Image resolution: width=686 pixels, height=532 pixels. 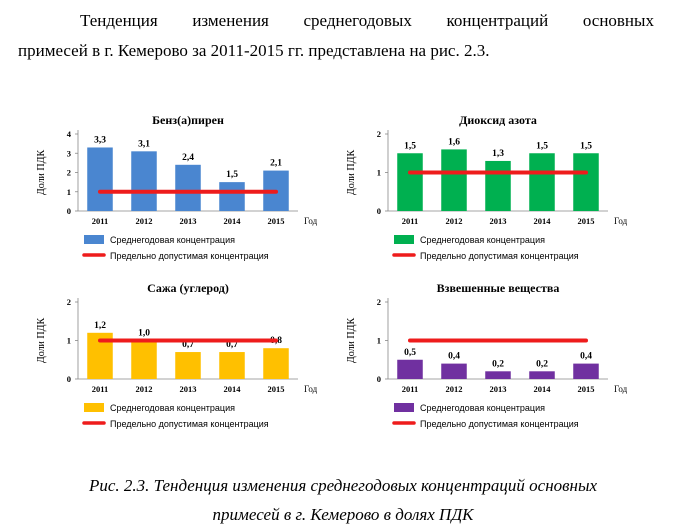 I want to click on y-tick-label: 3, so click(x=69, y=153).